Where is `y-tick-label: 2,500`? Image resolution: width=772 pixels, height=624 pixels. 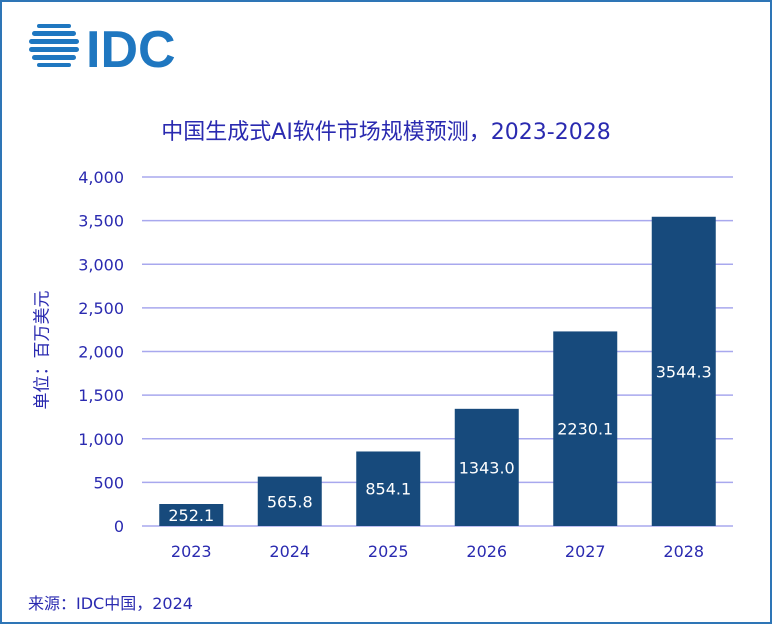
y-tick-label: 2,500 is located at coordinates (101, 308).